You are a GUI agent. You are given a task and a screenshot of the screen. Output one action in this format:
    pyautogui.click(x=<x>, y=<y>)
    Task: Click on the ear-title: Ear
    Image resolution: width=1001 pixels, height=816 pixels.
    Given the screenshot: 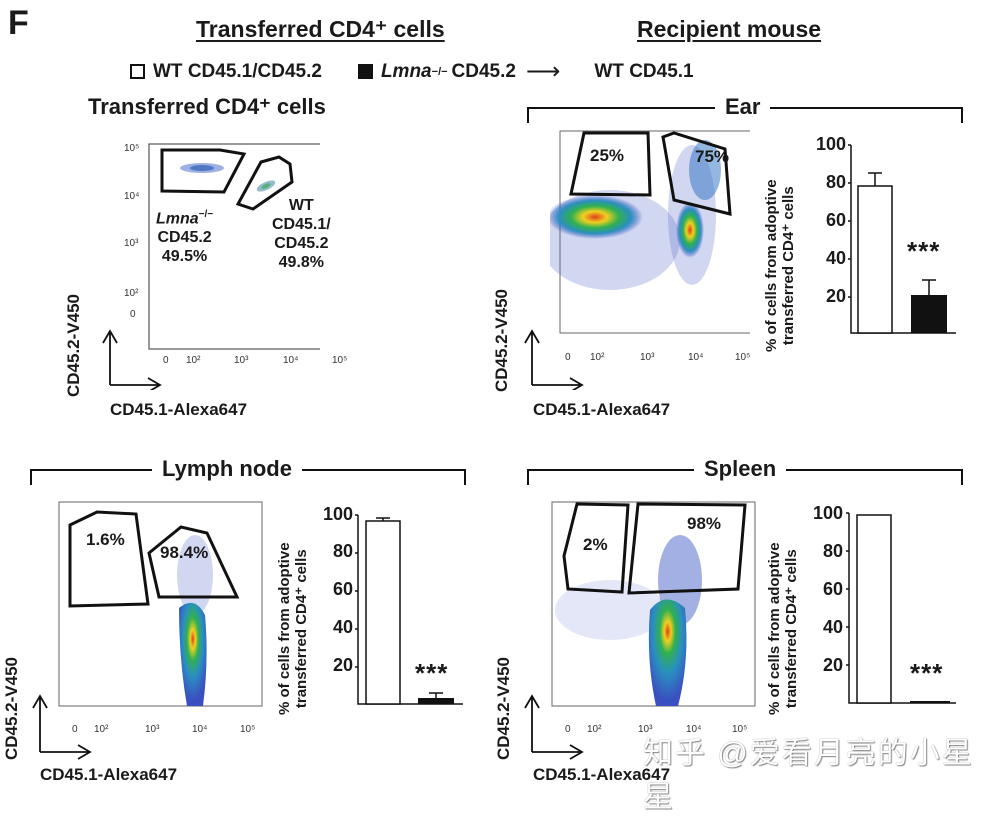 What is the action you would take?
    pyautogui.click(x=743, y=107)
    